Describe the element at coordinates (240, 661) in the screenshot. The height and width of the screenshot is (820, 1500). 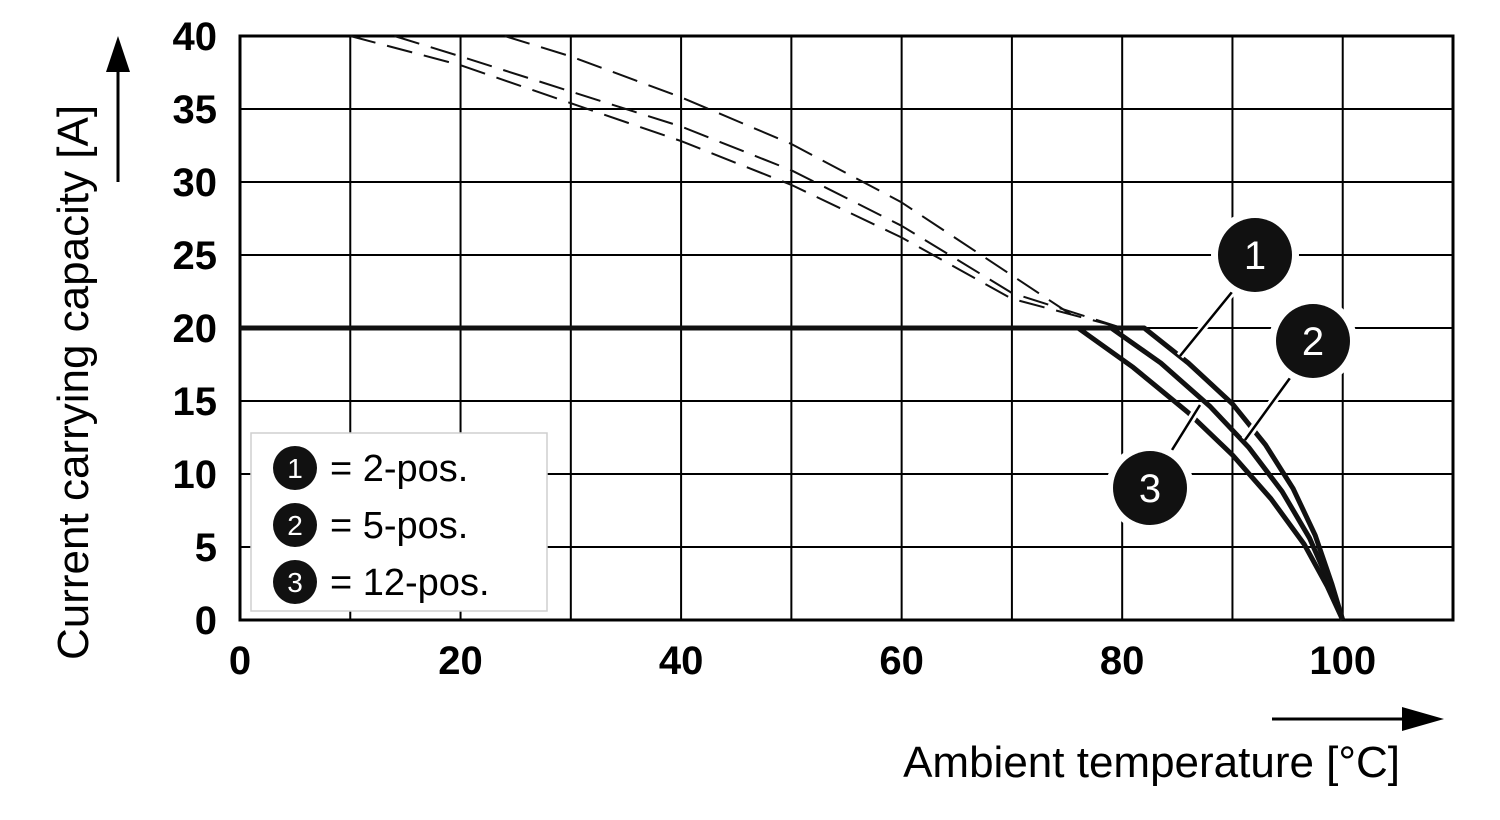
I see `x-tick-label: 0` at that location.